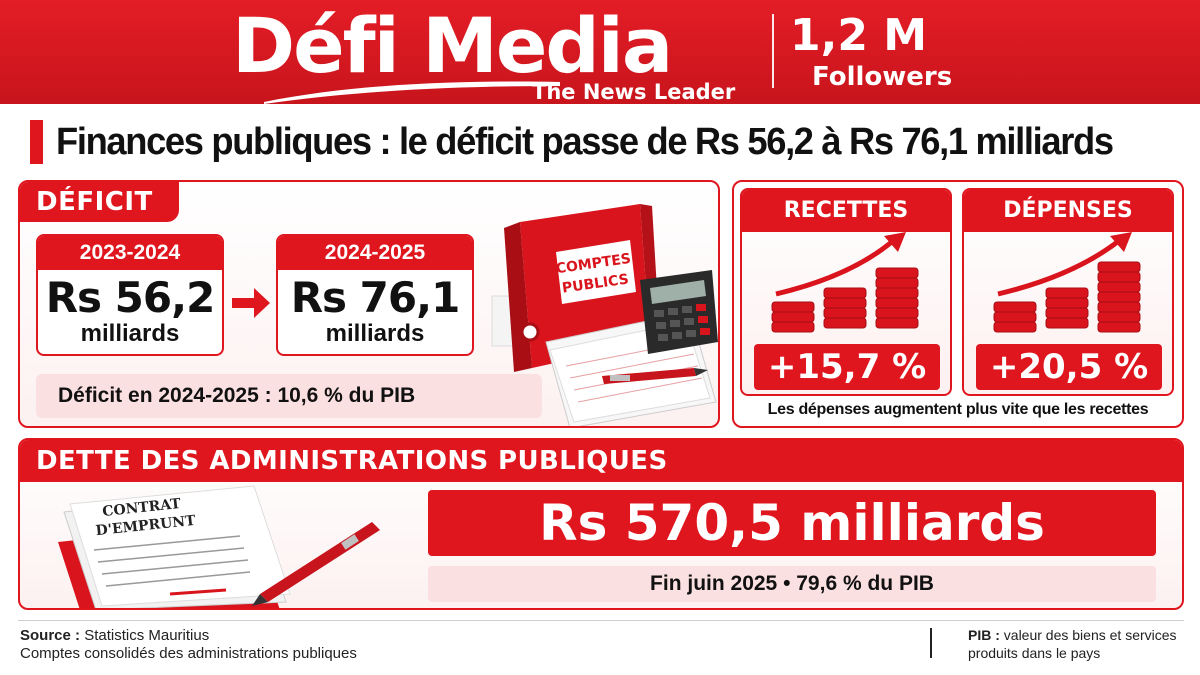 Image resolution: width=1200 pixels, height=675 pixels. What do you see at coordinates (604, 315) in the screenshot?
I see `binder-icon: COMPTES PUBLICS` at bounding box center [604, 315].